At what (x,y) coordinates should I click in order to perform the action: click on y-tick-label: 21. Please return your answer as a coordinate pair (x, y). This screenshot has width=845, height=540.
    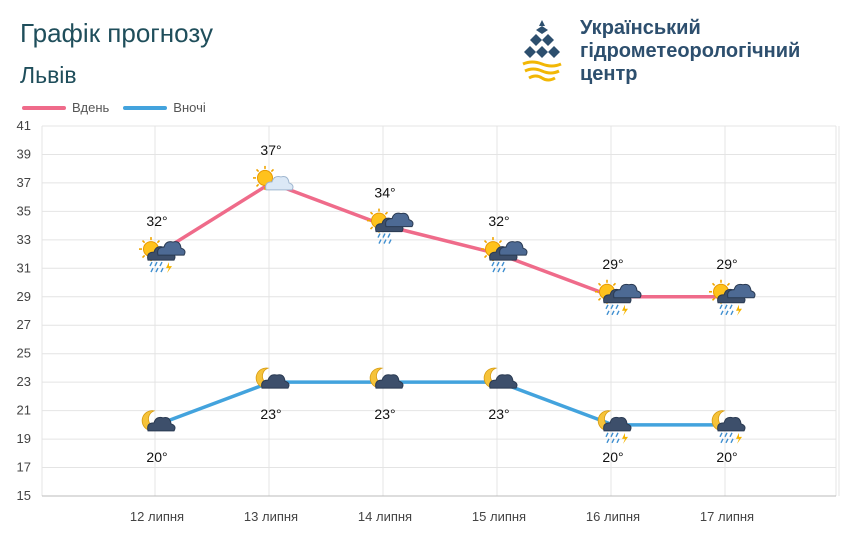
    Looking at the image, I should click on (24, 410).